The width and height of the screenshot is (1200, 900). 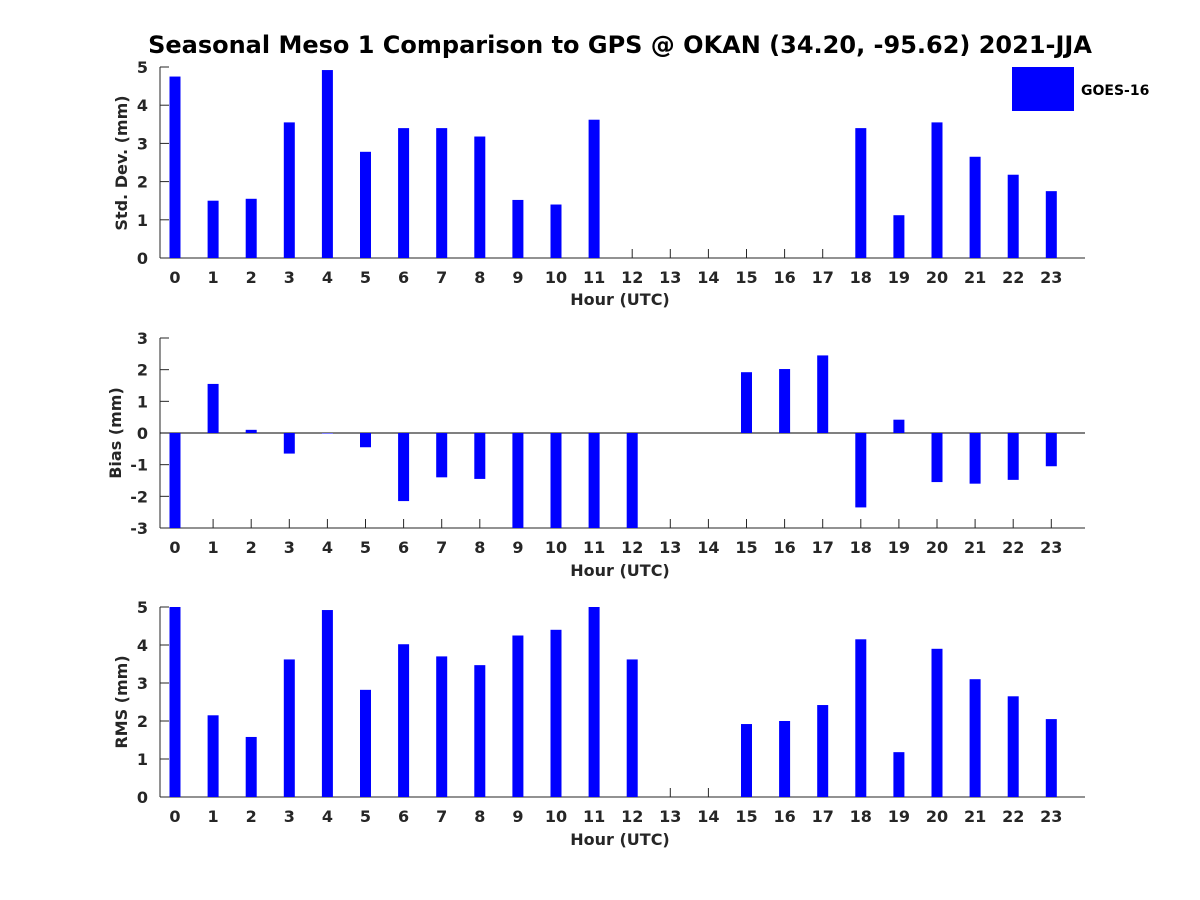 I want to click on std-dev-xtick-label: 0, so click(x=174, y=277).